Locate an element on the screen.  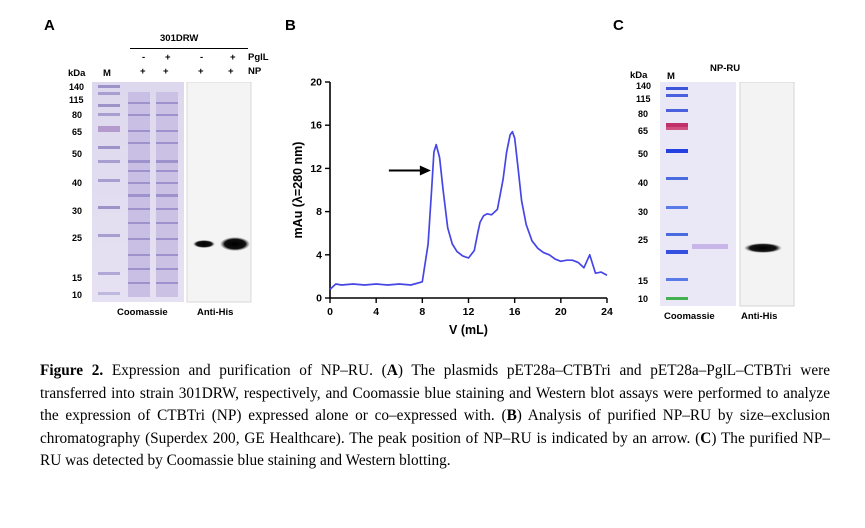
caption-label: Figure 2. is located at coordinates (72, 370).